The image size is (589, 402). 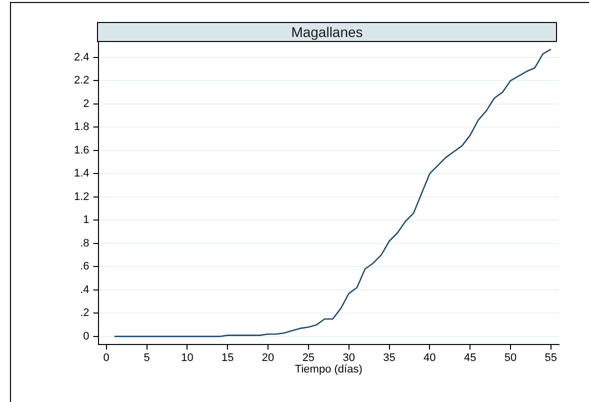 What do you see at coordinates (86, 104) in the screenshot?
I see `y-tick-label: 2` at bounding box center [86, 104].